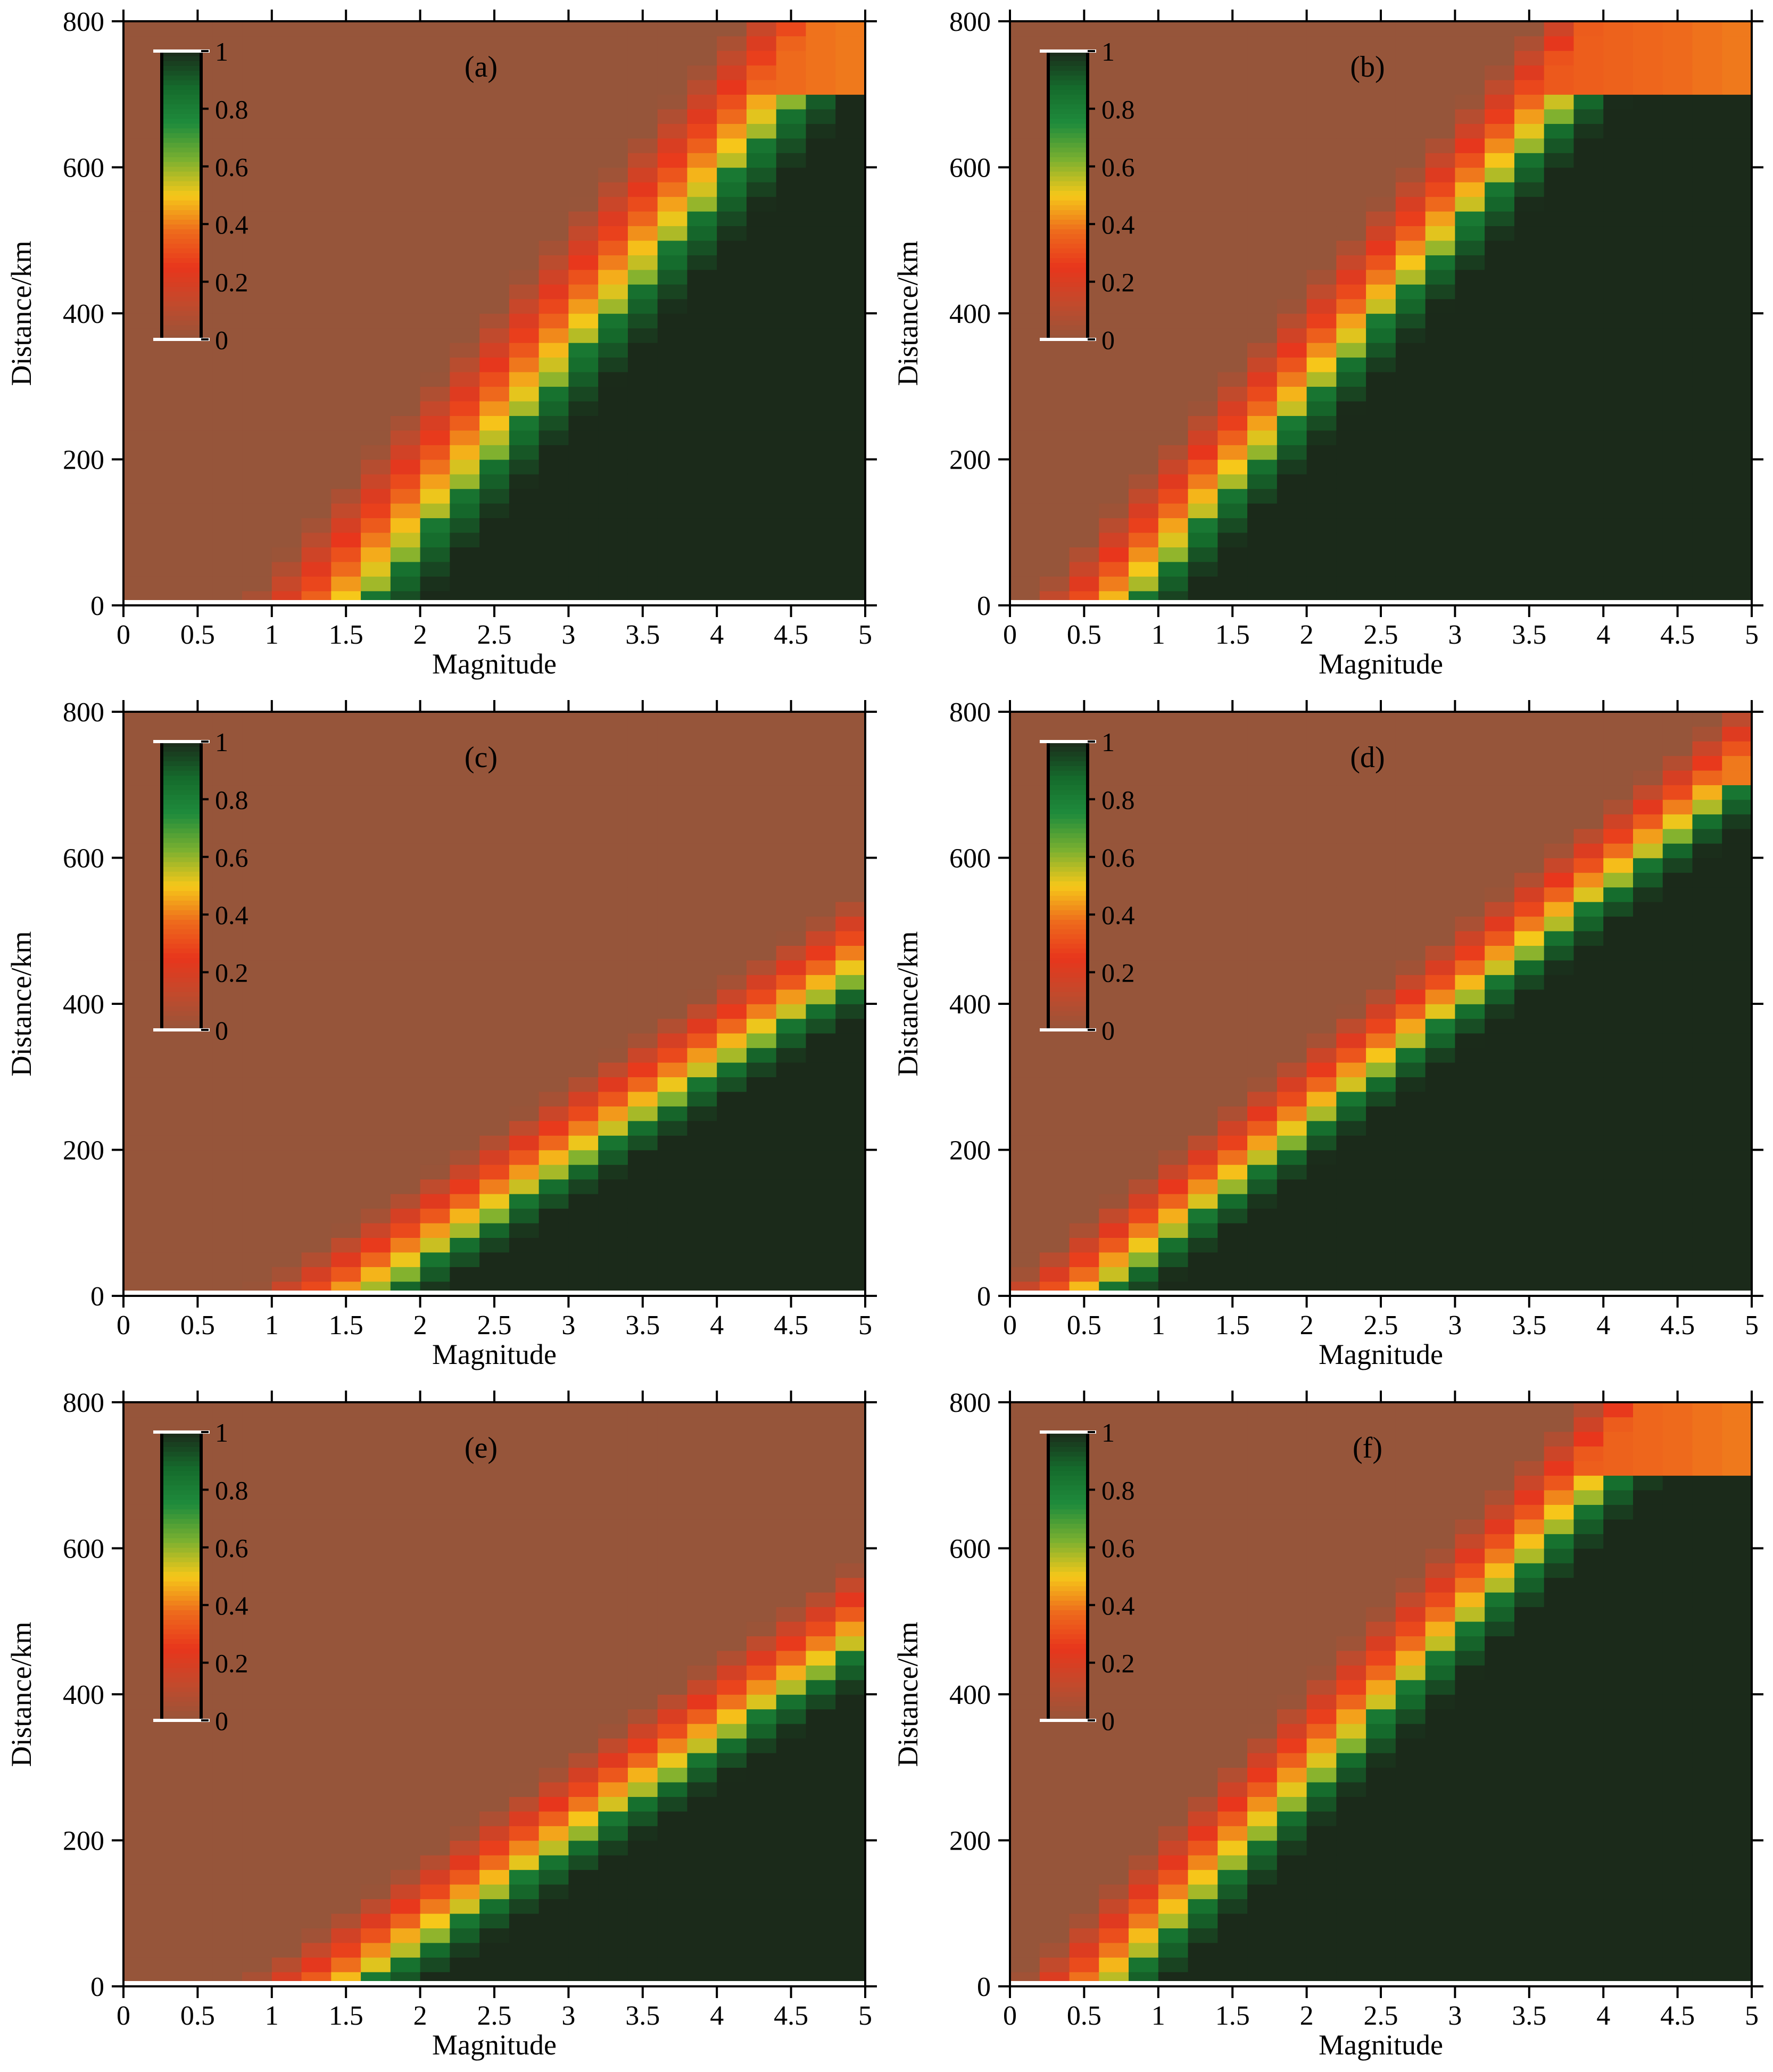 This screenshot has width=1773, height=2072. What do you see at coordinates (1381, 1325) in the screenshot?
I see `x-tick-label: 2.5` at bounding box center [1381, 1325].